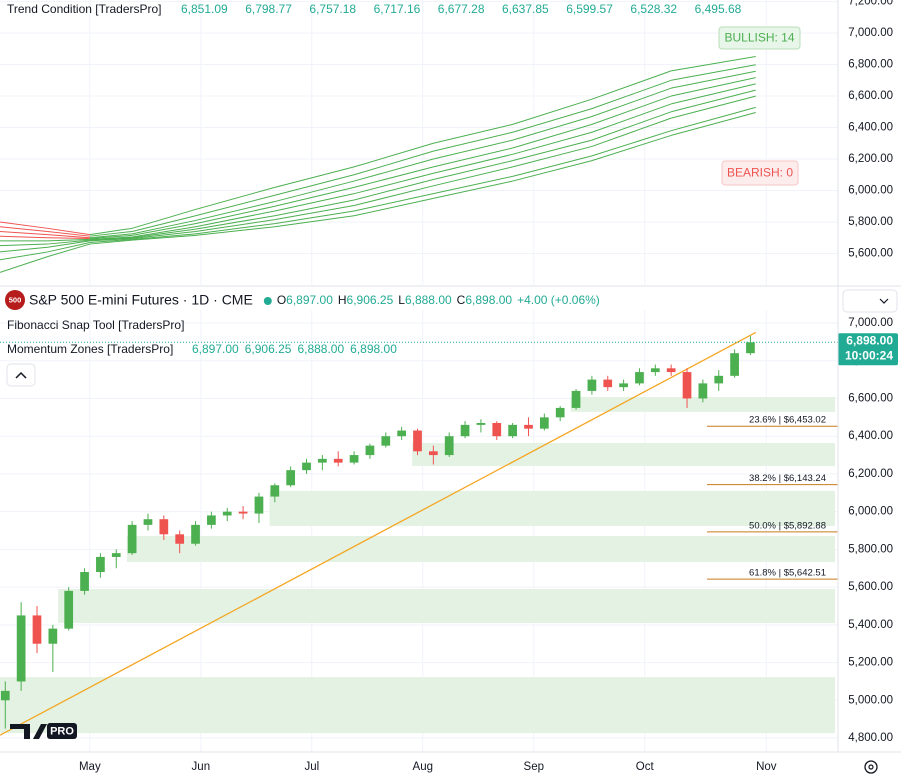 The width and height of the screenshot is (901, 780). I want to click on x-tick-label: Aug, so click(423, 767).